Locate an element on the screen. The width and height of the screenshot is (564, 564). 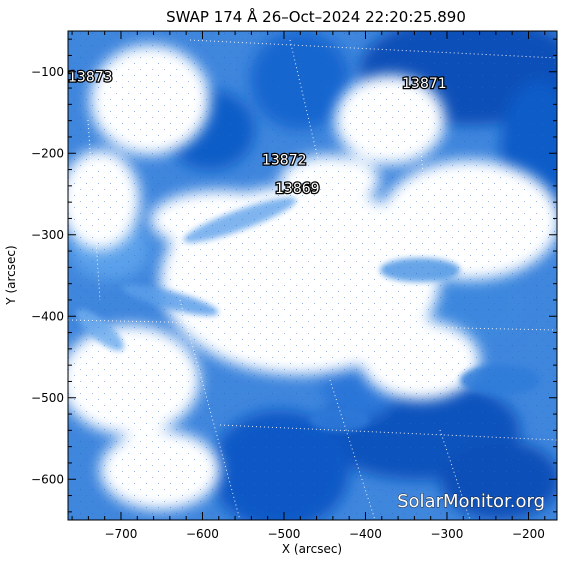
figure-title: SWAP 174 Å 26–Oct–2024 22:20:25.890 is located at coordinates (316, 16).